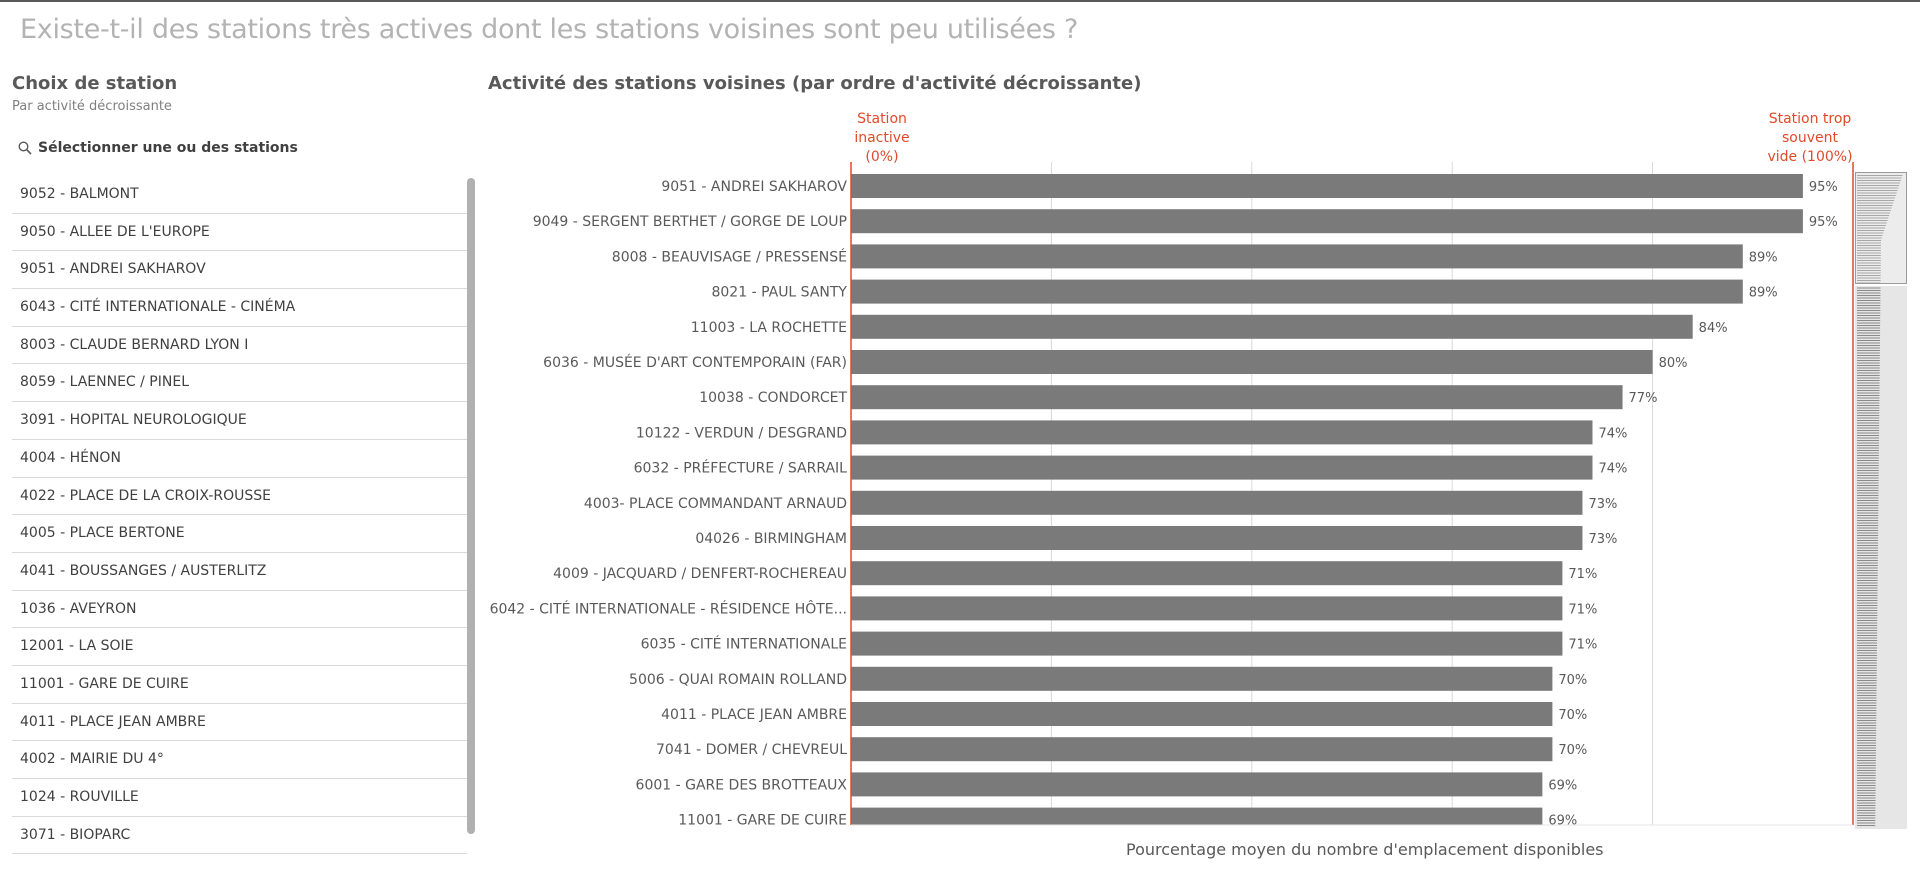 The height and width of the screenshot is (875, 1920). Describe the element at coordinates (239, 308) in the screenshot. I see `station-list-item: 6043 - CITÉ INTERNATIONALE - CINÉMA` at that location.